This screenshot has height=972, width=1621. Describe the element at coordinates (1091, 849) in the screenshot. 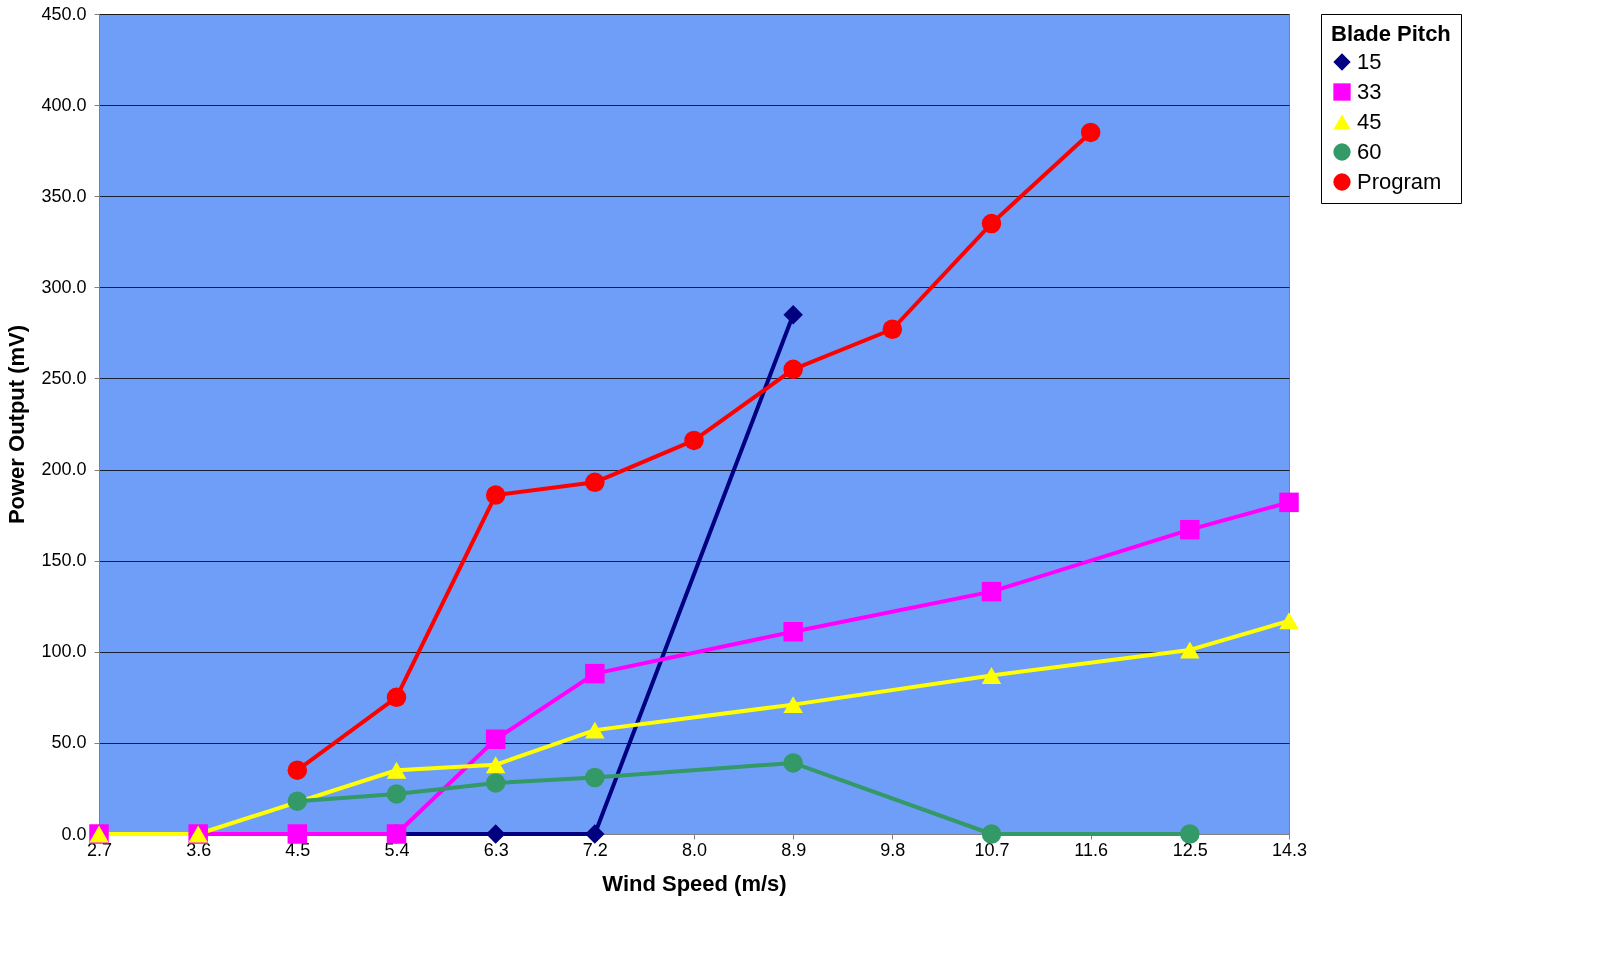

I see `x-tick-label: 11.6` at that location.